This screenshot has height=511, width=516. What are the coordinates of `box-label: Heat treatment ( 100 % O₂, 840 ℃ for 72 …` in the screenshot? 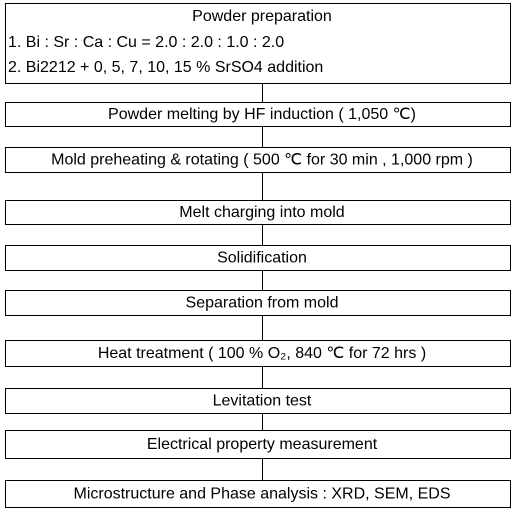 It's located at (262, 353).